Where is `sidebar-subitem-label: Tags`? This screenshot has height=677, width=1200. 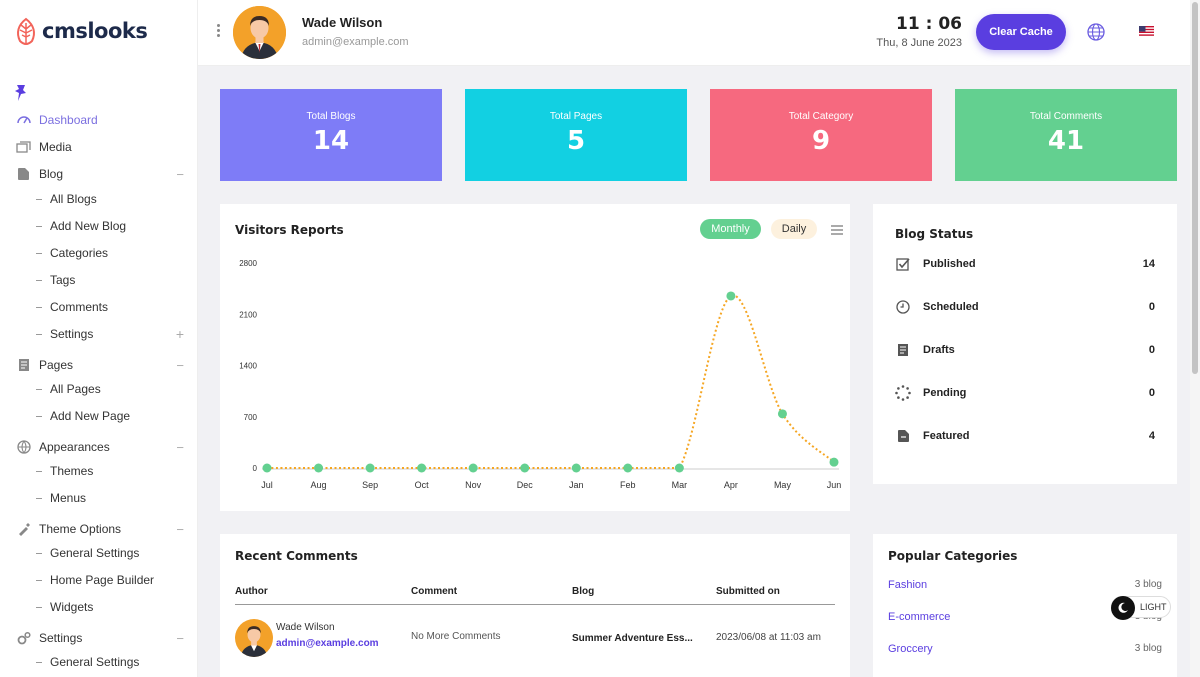
sidebar-subitem-label: Tags is located at coordinates (63, 280).